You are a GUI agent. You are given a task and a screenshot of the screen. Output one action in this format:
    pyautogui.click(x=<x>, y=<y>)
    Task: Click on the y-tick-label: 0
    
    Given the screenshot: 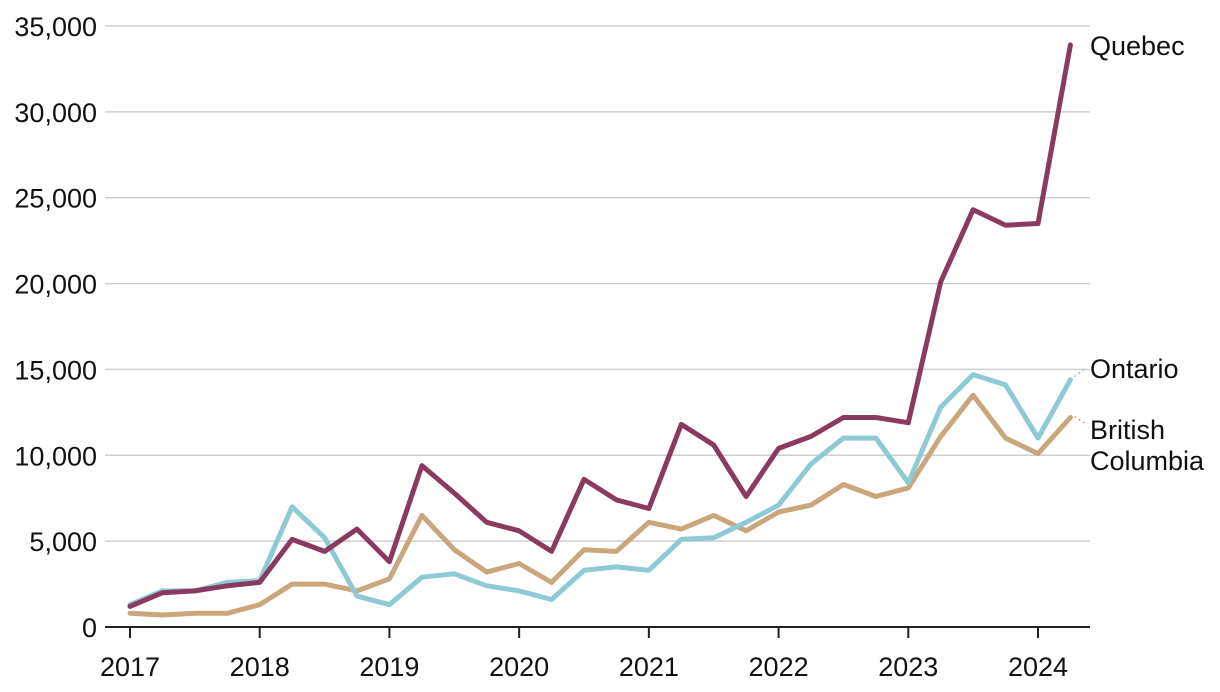 What is the action you would take?
    pyautogui.click(x=89, y=628)
    